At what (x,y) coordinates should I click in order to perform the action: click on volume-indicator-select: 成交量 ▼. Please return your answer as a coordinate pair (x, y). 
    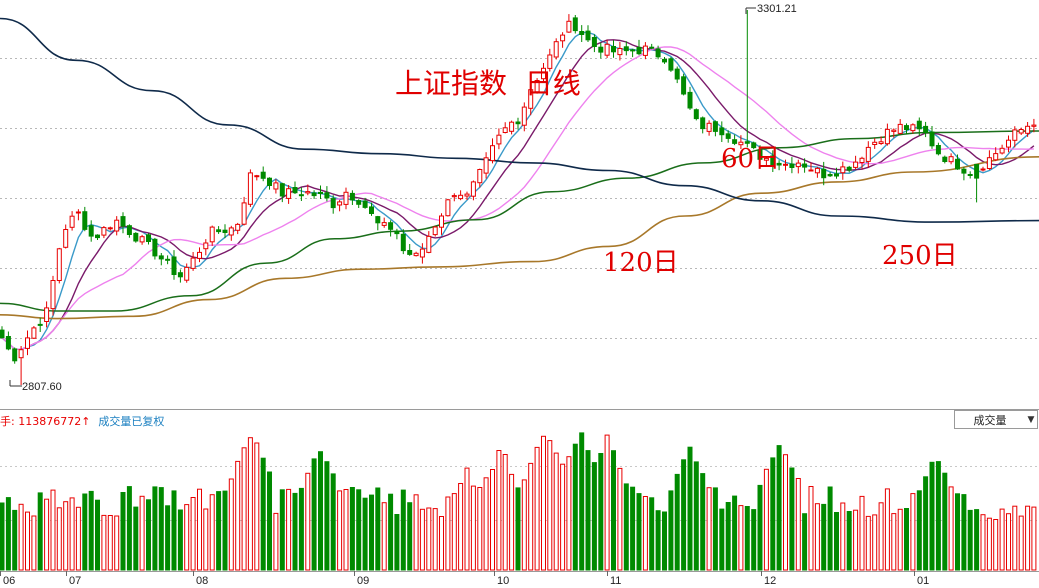
    Looking at the image, I should click on (996, 419).